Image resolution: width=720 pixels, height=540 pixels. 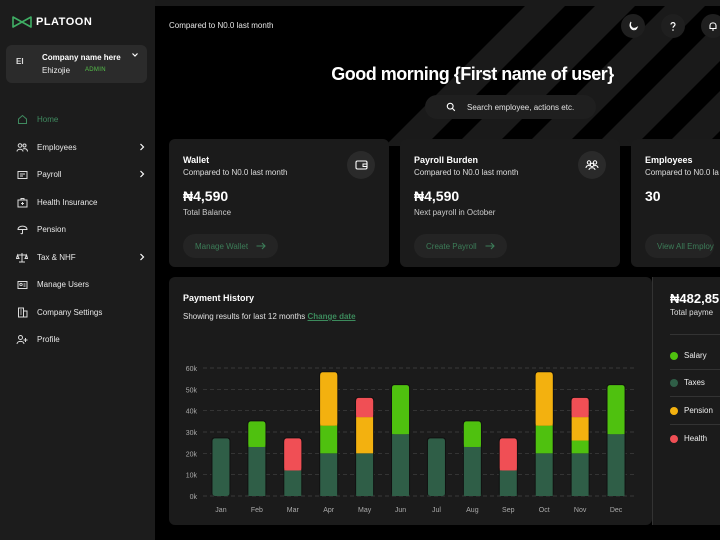 I want to click on notifications-button, so click(x=710, y=26).